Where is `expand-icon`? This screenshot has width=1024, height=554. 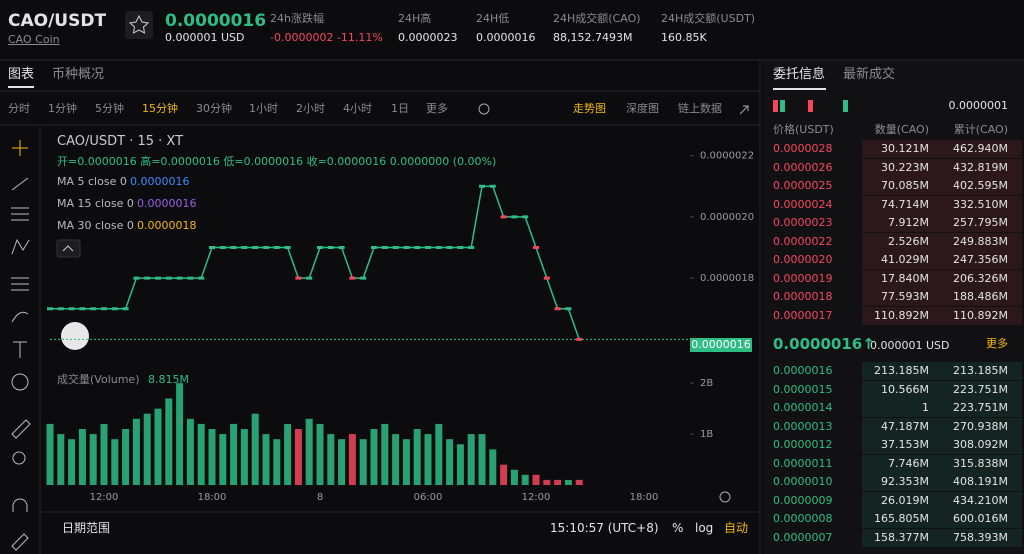
expand-icon is located at coordinates (744, 110).